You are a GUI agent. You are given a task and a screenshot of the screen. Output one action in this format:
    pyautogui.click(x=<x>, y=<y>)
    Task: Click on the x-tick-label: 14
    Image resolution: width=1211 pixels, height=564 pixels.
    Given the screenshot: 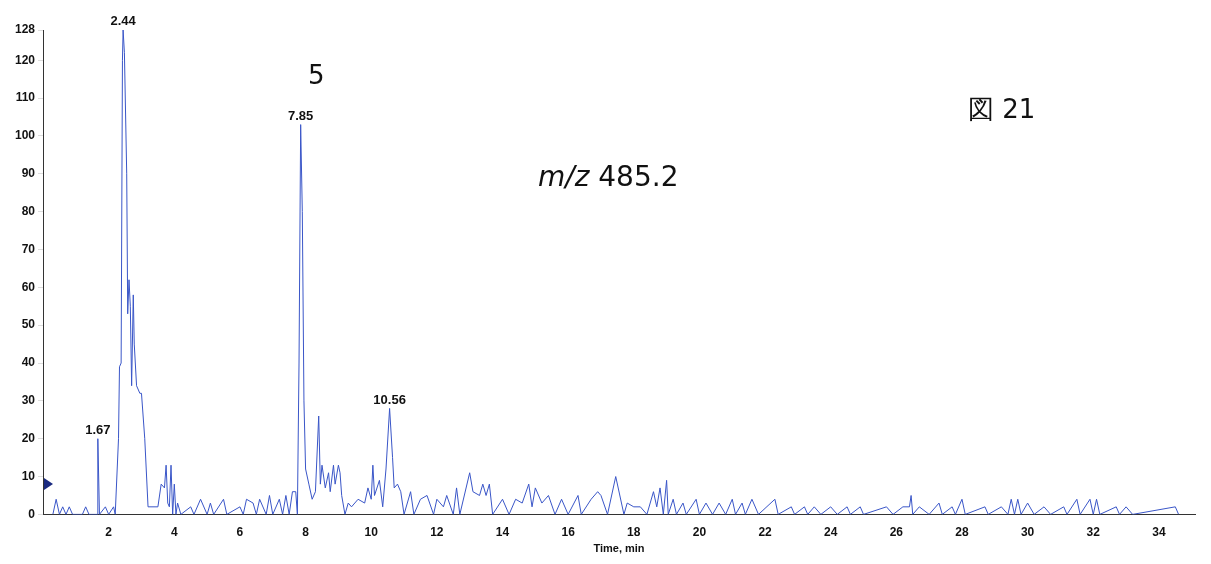 What is the action you would take?
    pyautogui.click(x=502, y=531)
    